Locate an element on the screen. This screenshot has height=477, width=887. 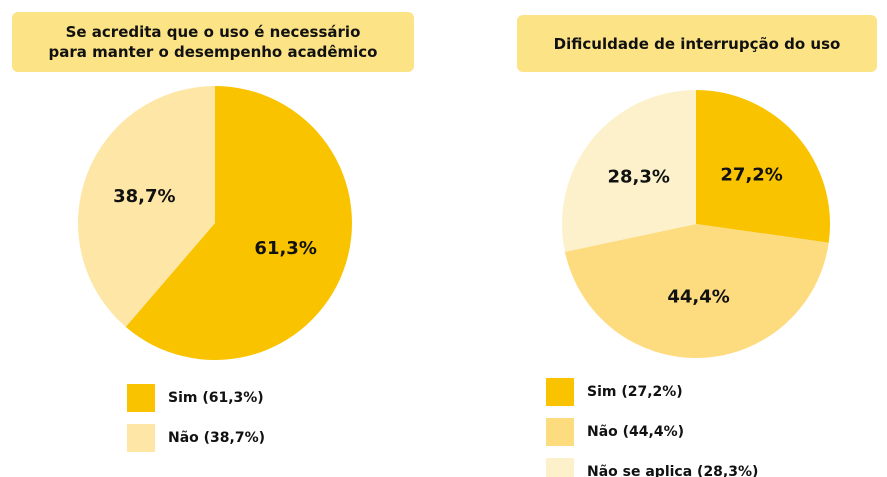
value-label: 27,2% is located at coordinates (751, 175).